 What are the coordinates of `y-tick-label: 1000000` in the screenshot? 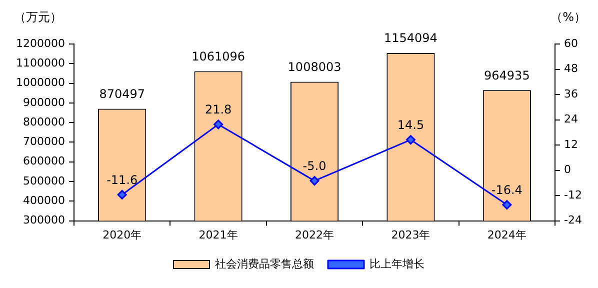 It's located at (40, 83).